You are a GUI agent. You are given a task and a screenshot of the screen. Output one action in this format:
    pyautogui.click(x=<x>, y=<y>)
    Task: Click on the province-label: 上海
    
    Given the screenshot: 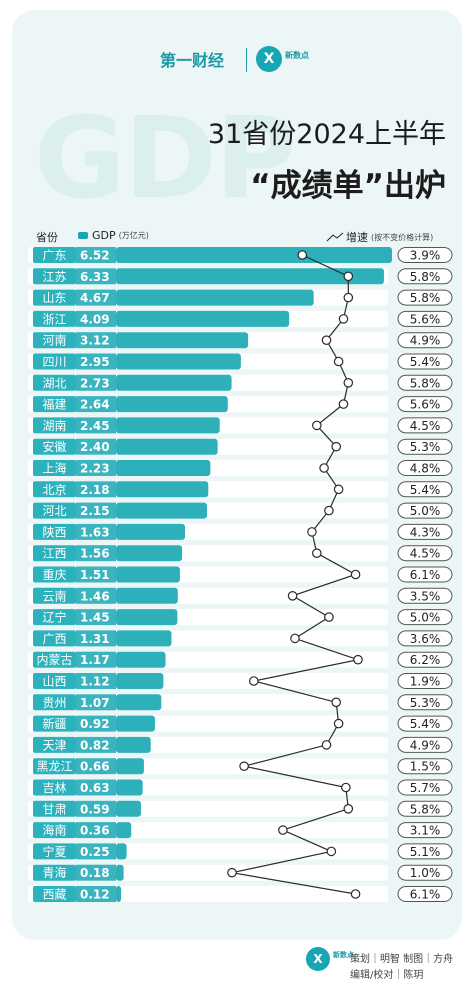 What is the action you would take?
    pyautogui.click(x=54, y=468)
    